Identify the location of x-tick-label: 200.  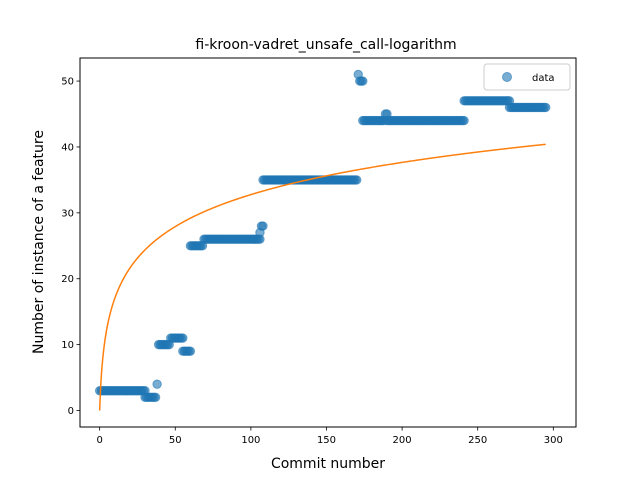
(402, 440).